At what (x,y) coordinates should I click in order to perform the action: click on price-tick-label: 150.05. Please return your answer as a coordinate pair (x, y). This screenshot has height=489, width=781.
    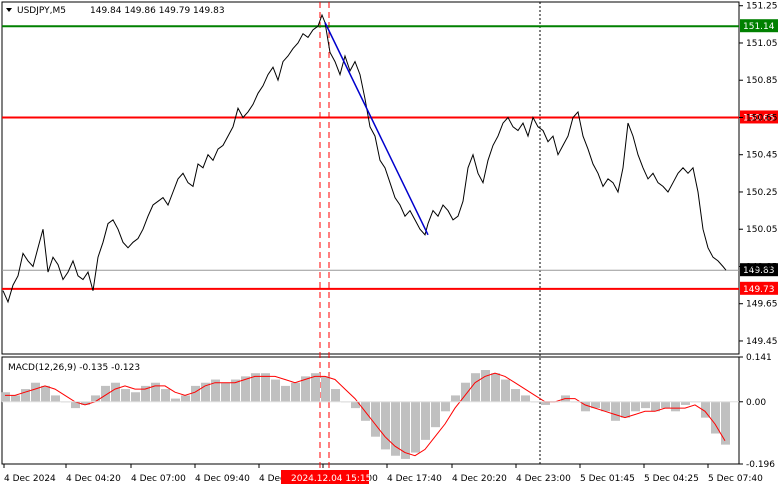
    Looking at the image, I should click on (762, 230).